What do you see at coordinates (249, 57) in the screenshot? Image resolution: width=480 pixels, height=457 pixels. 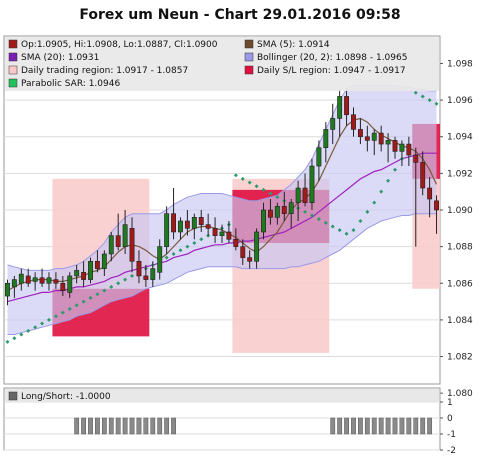 I see `legend-swatch` at bounding box center [249, 57].